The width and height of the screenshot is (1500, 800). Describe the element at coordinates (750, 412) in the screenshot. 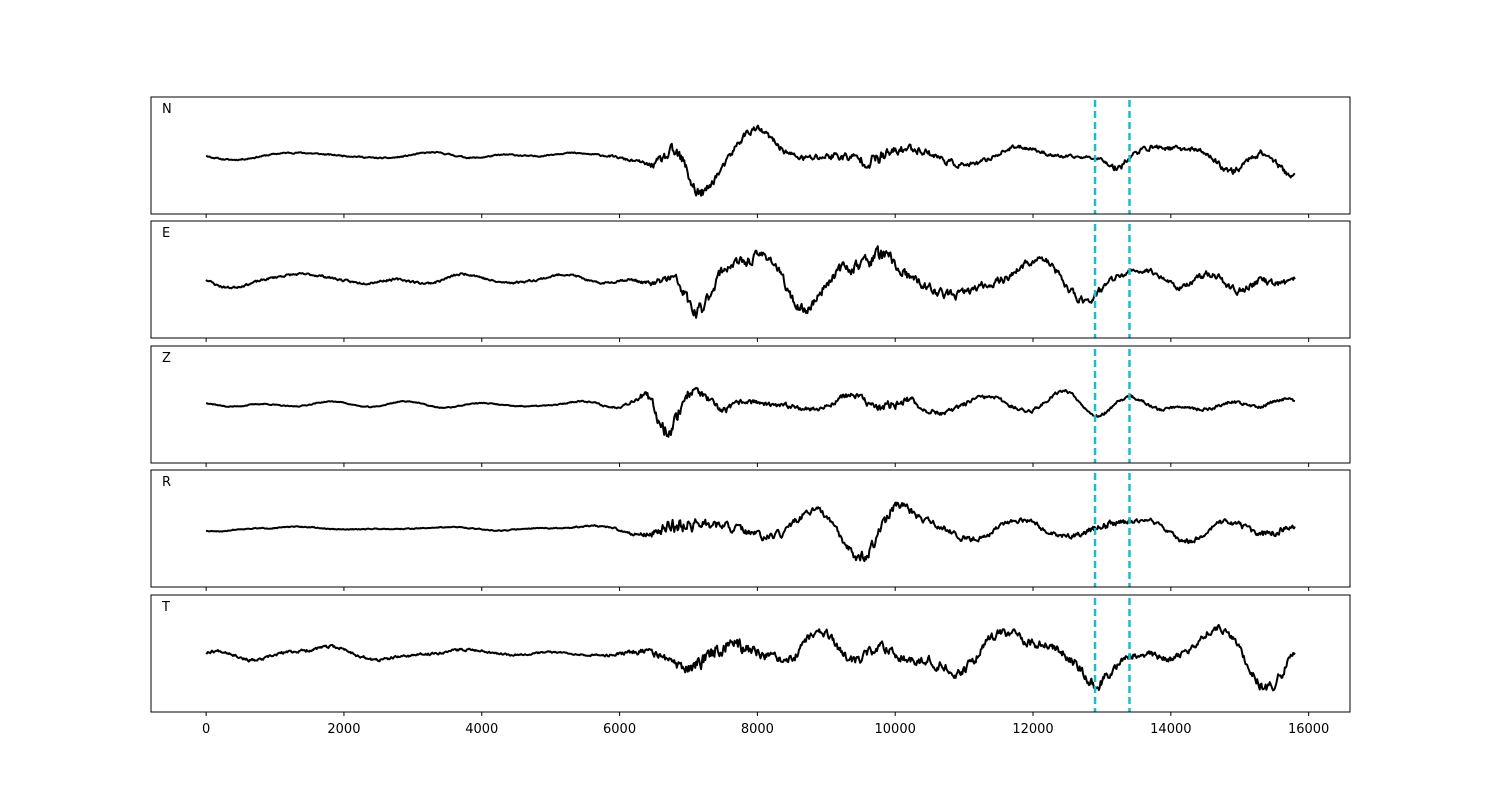

I see `trace-z` at that location.